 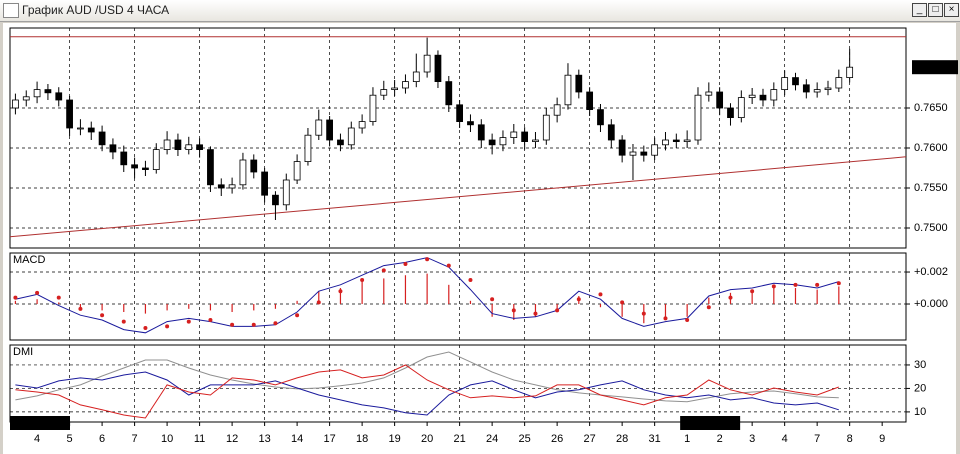 What do you see at coordinates (935, 10) in the screenshot?
I see `maximize-button: □` at bounding box center [935, 10].